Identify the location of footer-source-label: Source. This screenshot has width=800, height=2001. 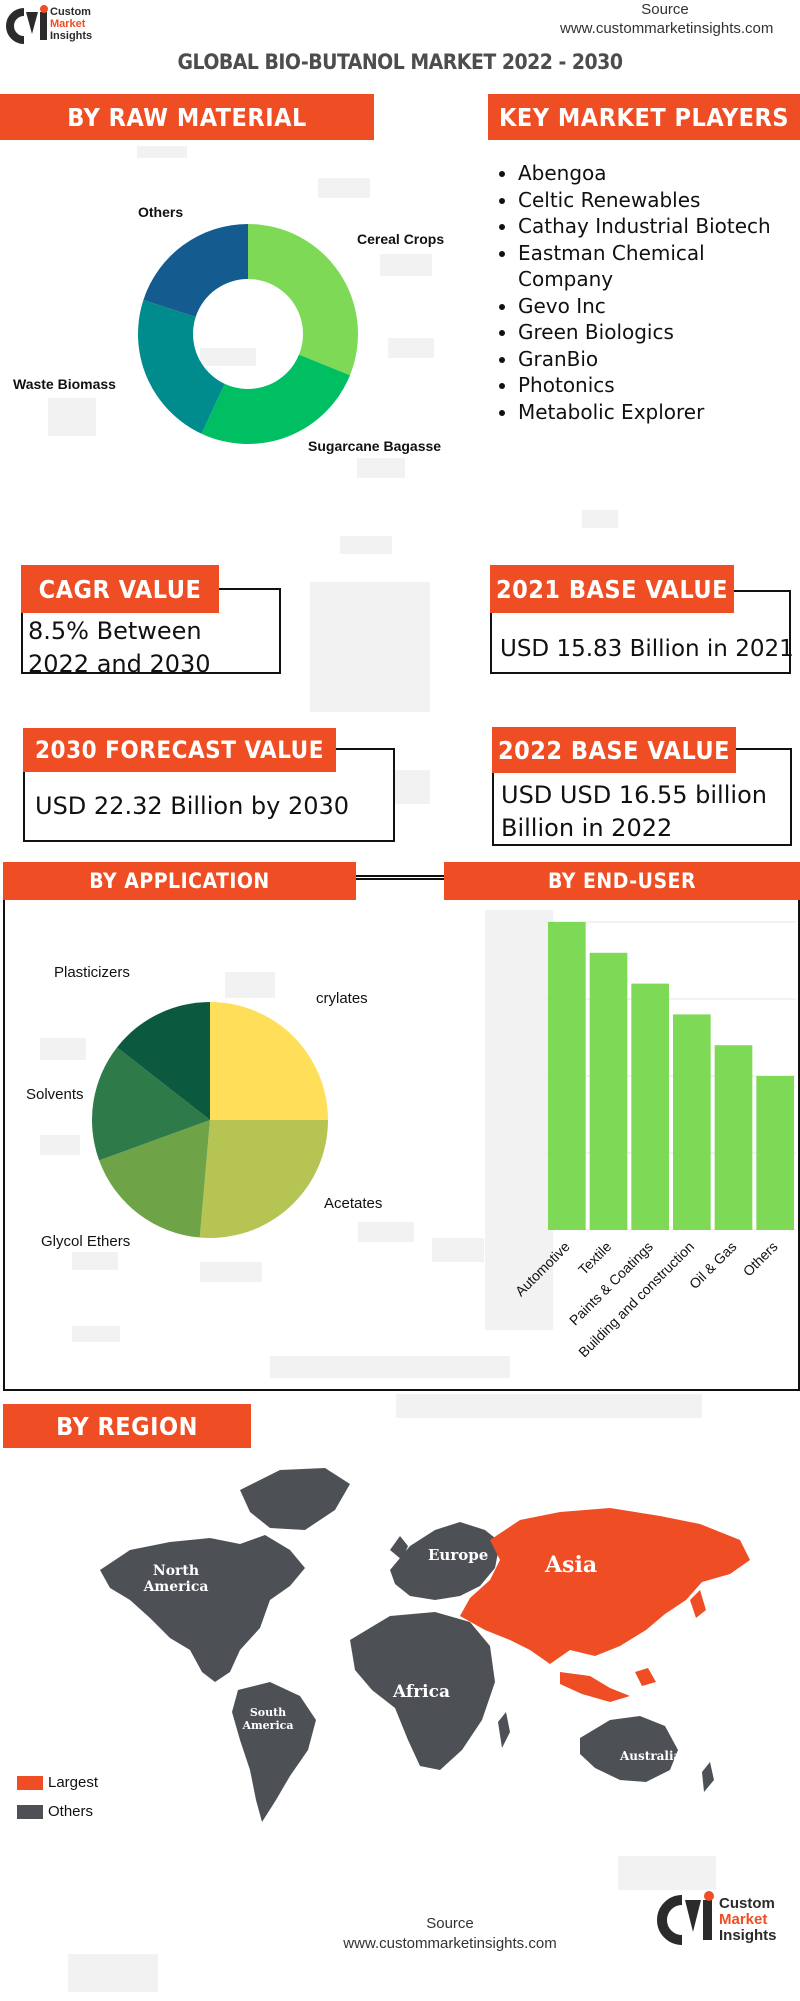
(450, 1923).